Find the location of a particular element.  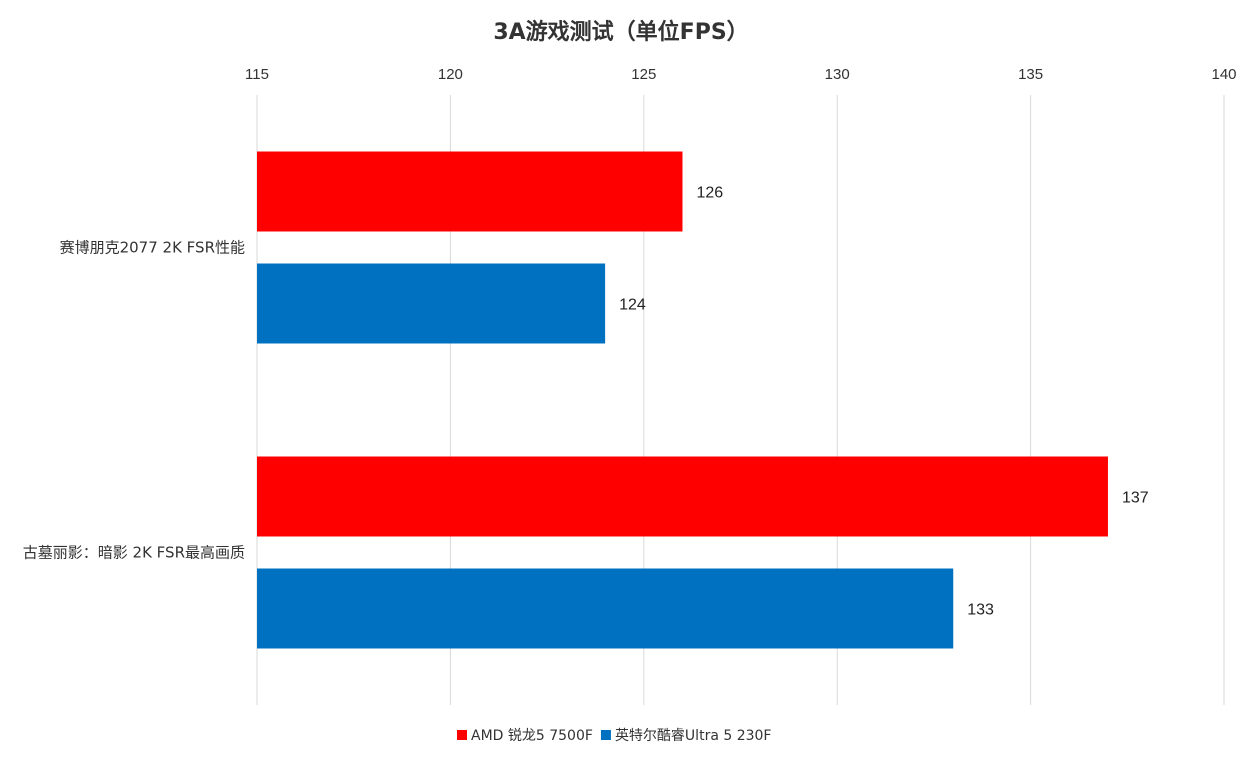

x-tick-label: 125 is located at coordinates (643, 74).